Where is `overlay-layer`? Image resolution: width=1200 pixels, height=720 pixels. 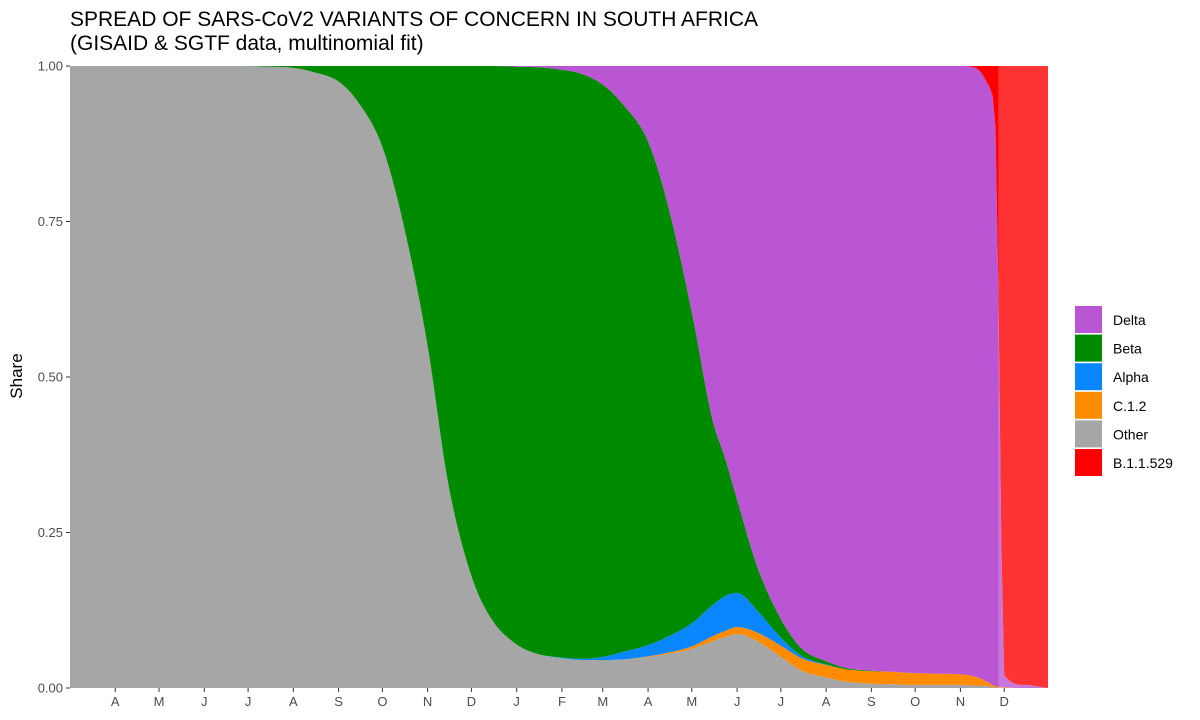 overlay-layer is located at coordinates (1023, 377).